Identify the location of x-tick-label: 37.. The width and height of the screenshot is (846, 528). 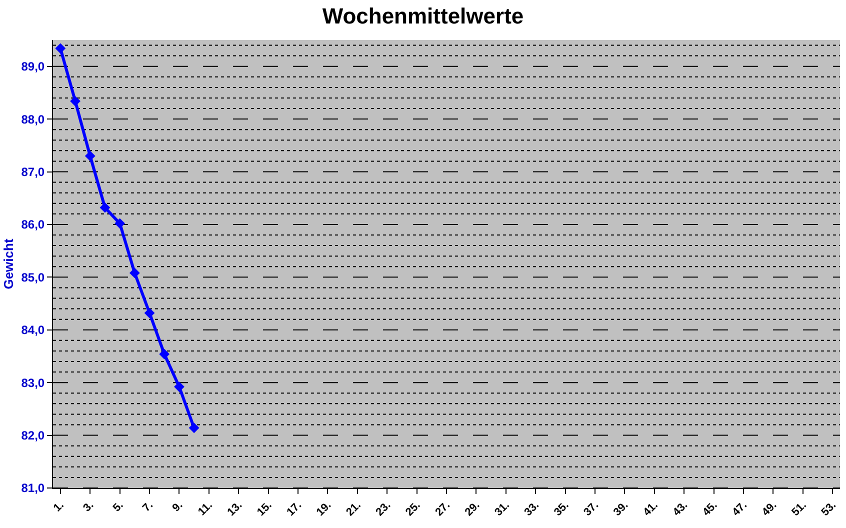
(591, 509).